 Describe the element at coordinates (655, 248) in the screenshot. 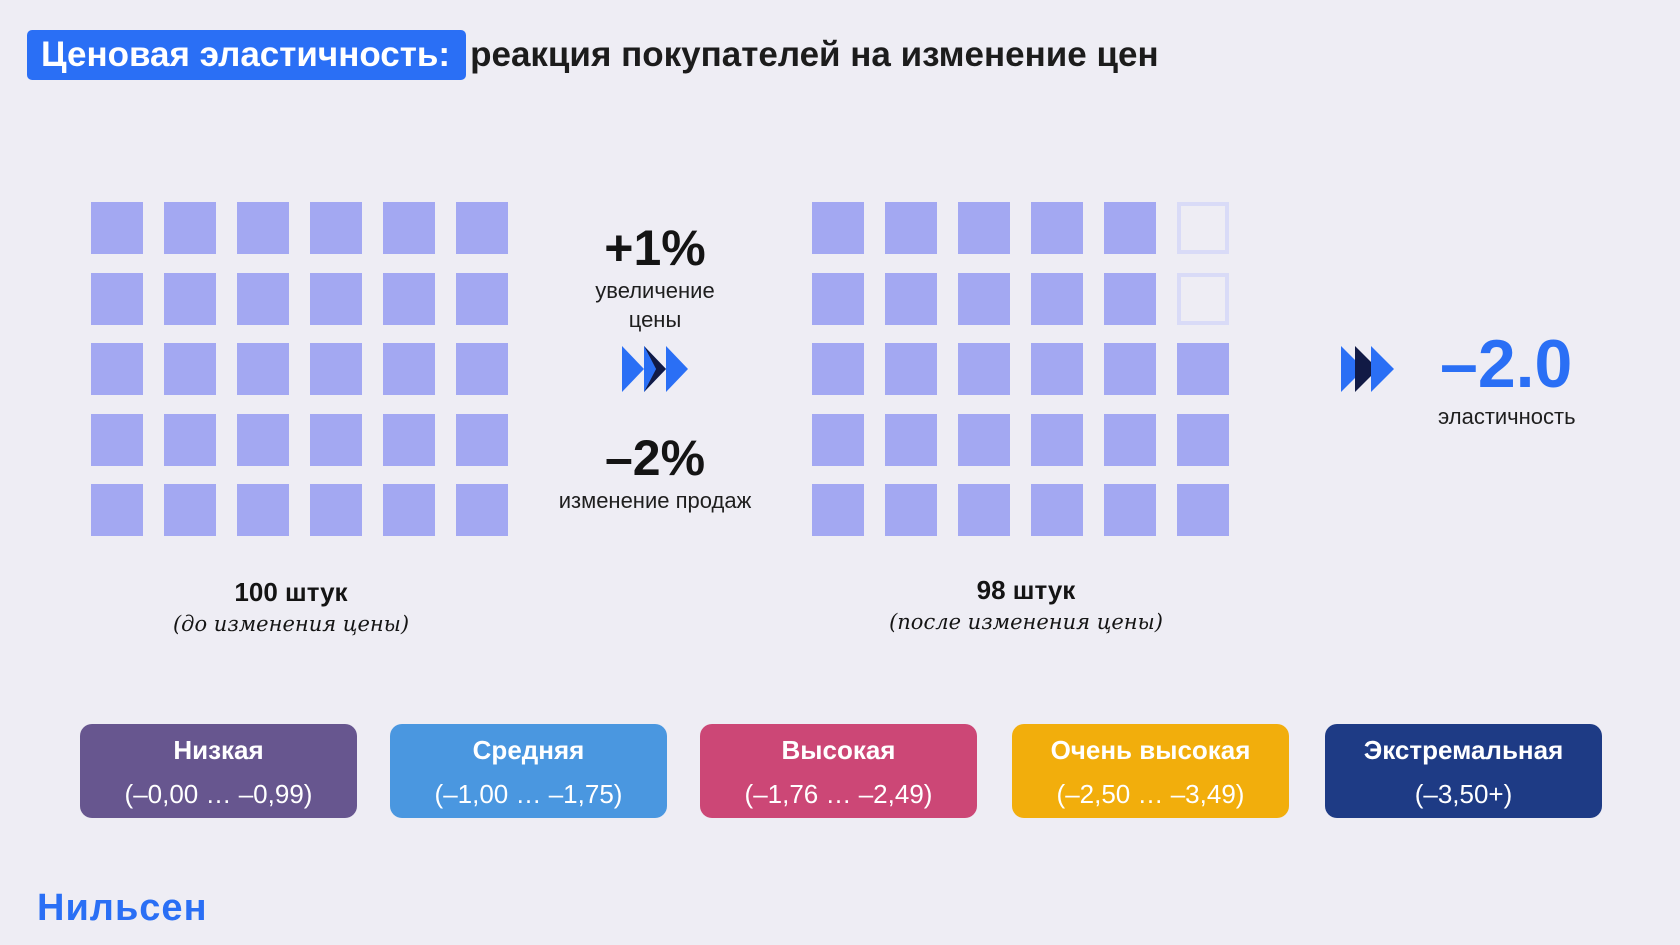

I see `price-change-value: +1%` at that location.